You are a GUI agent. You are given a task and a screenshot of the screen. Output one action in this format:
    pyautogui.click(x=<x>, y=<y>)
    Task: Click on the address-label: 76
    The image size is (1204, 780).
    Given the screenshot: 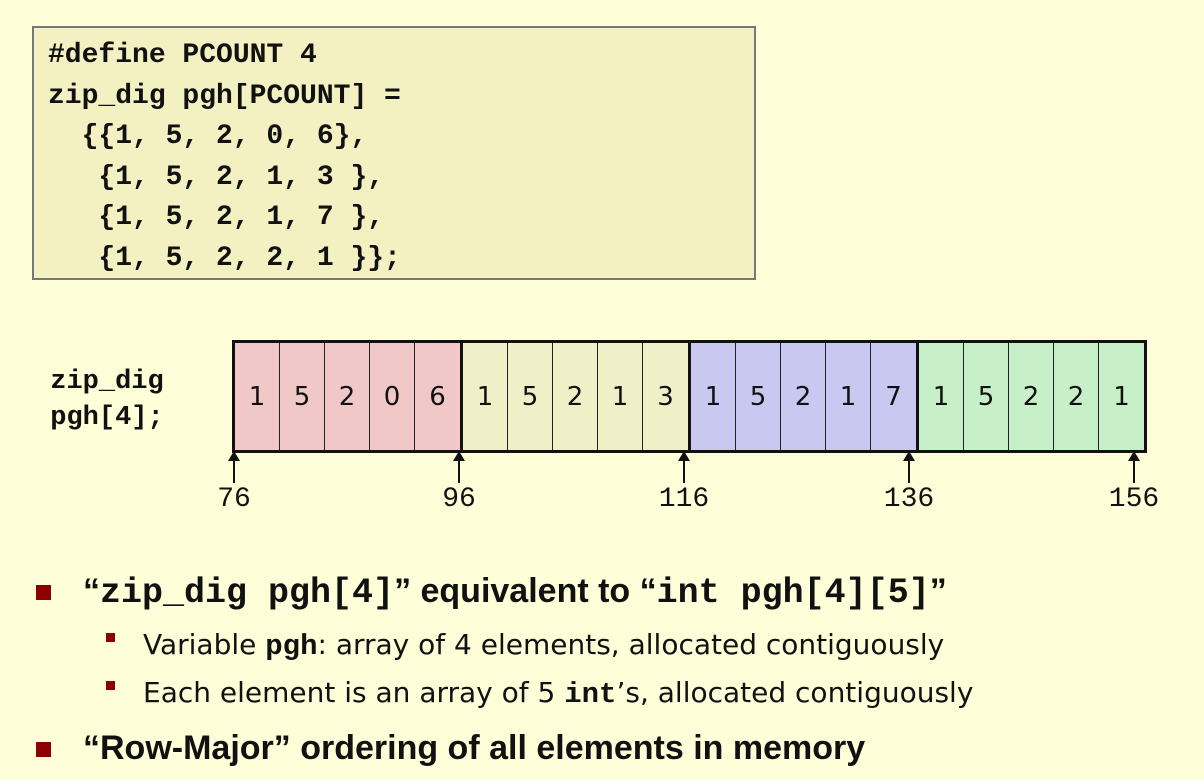 What is the action you would take?
    pyautogui.click(x=234, y=499)
    